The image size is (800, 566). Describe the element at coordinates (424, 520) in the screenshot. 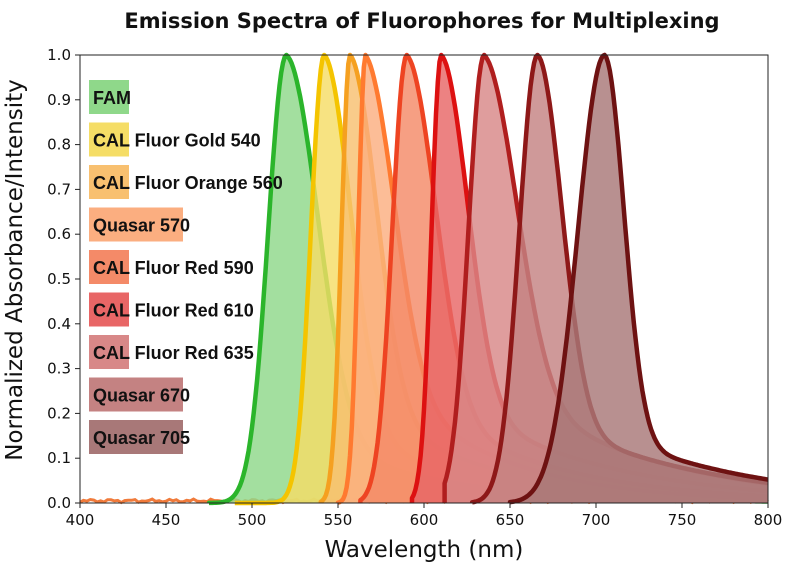

I see `x-tick-label: 600` at that location.